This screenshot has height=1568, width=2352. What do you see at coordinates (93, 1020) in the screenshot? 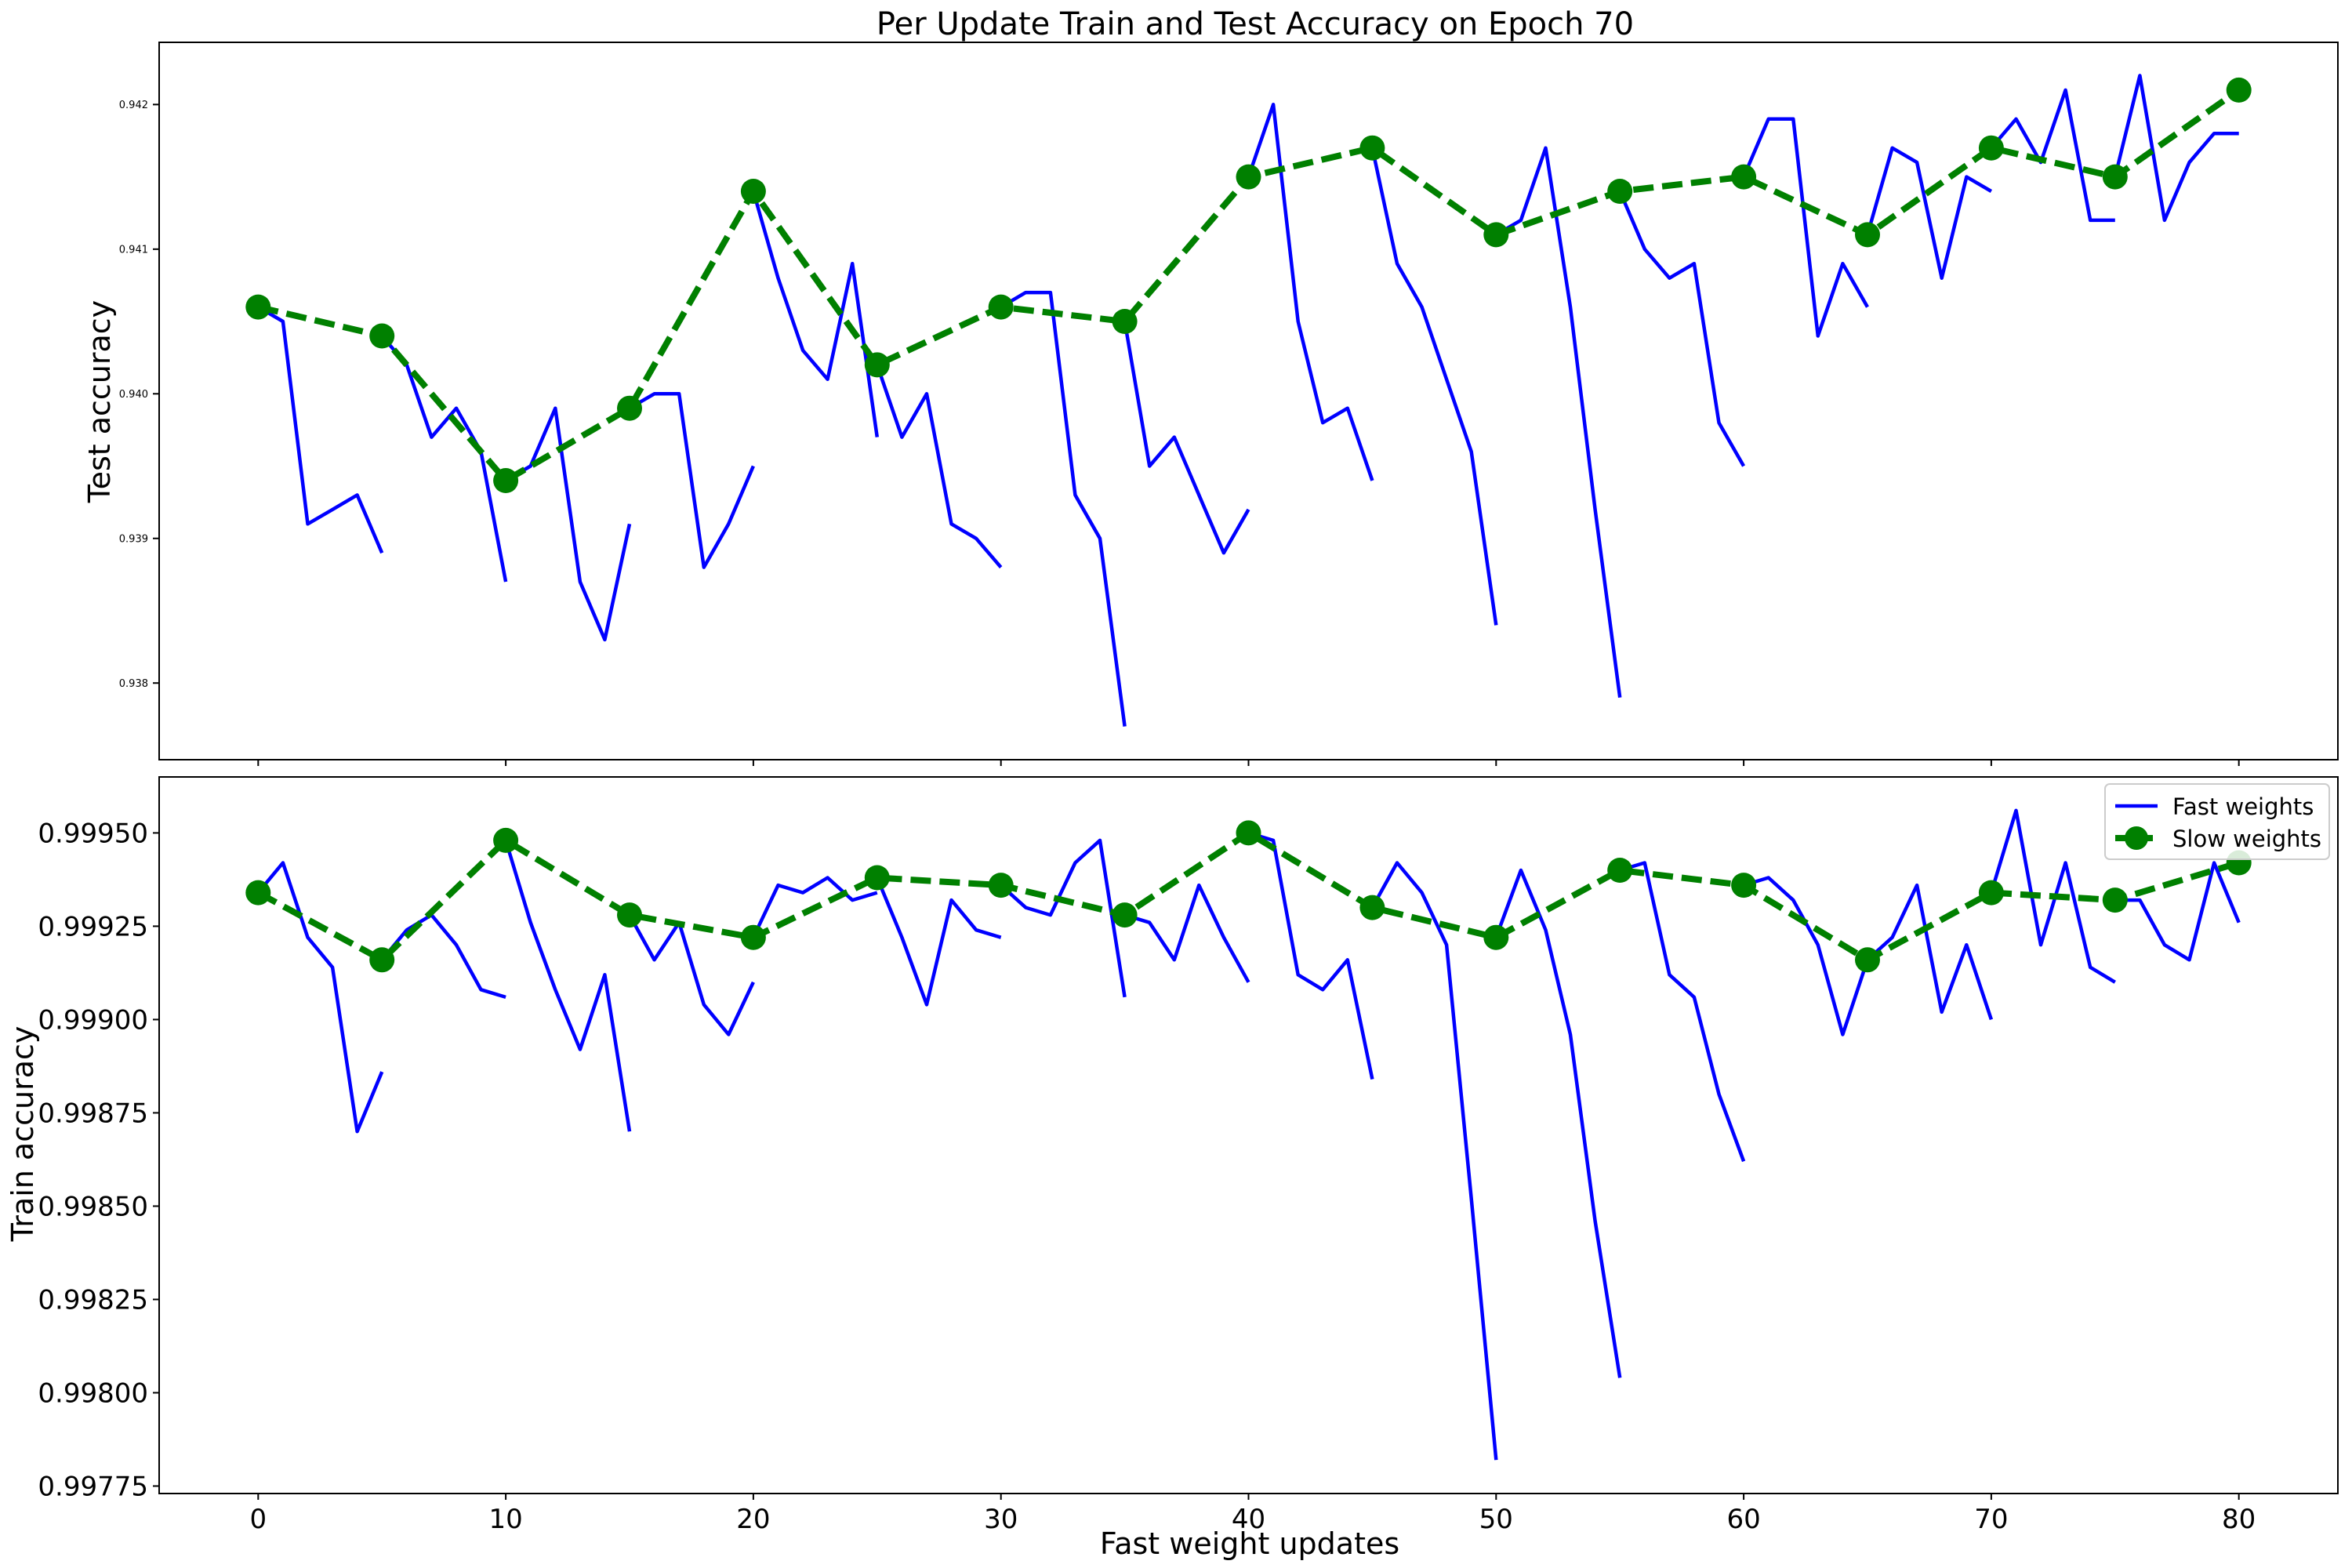
I see `train-y-tick-label: 0.99900` at bounding box center [93, 1020].